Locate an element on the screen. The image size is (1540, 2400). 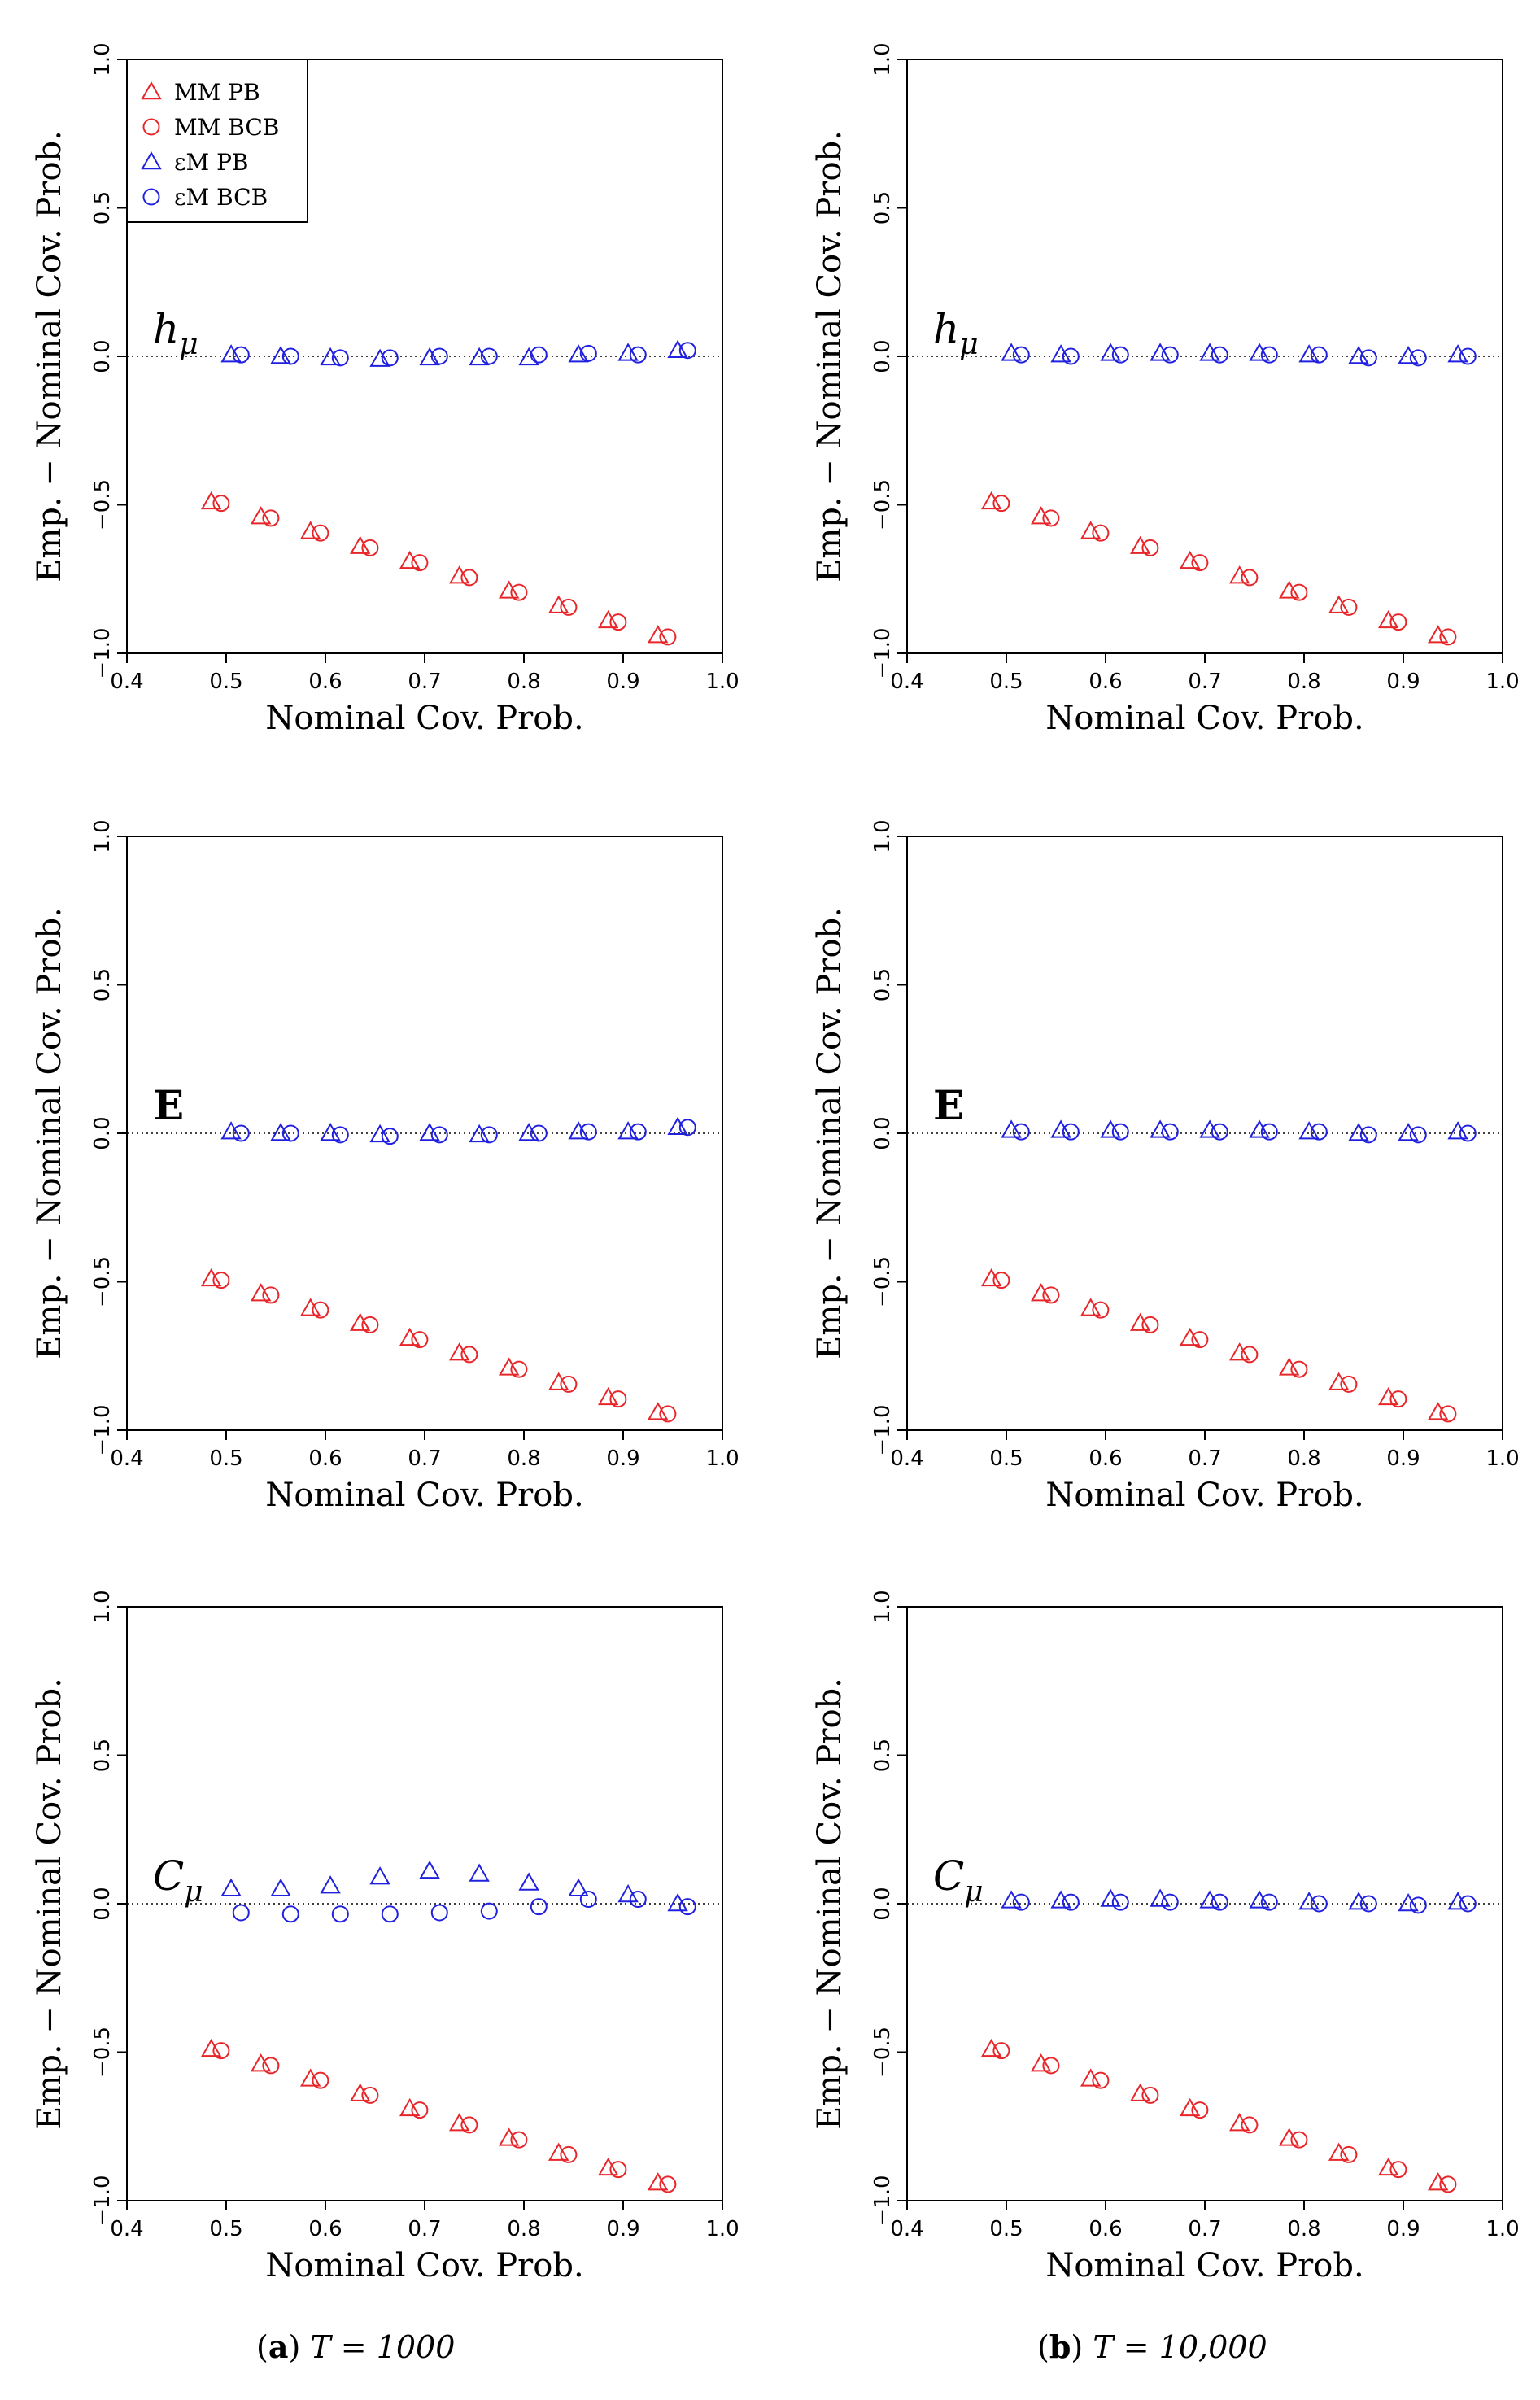
series-mm-pb is located at coordinates (434, 2115).